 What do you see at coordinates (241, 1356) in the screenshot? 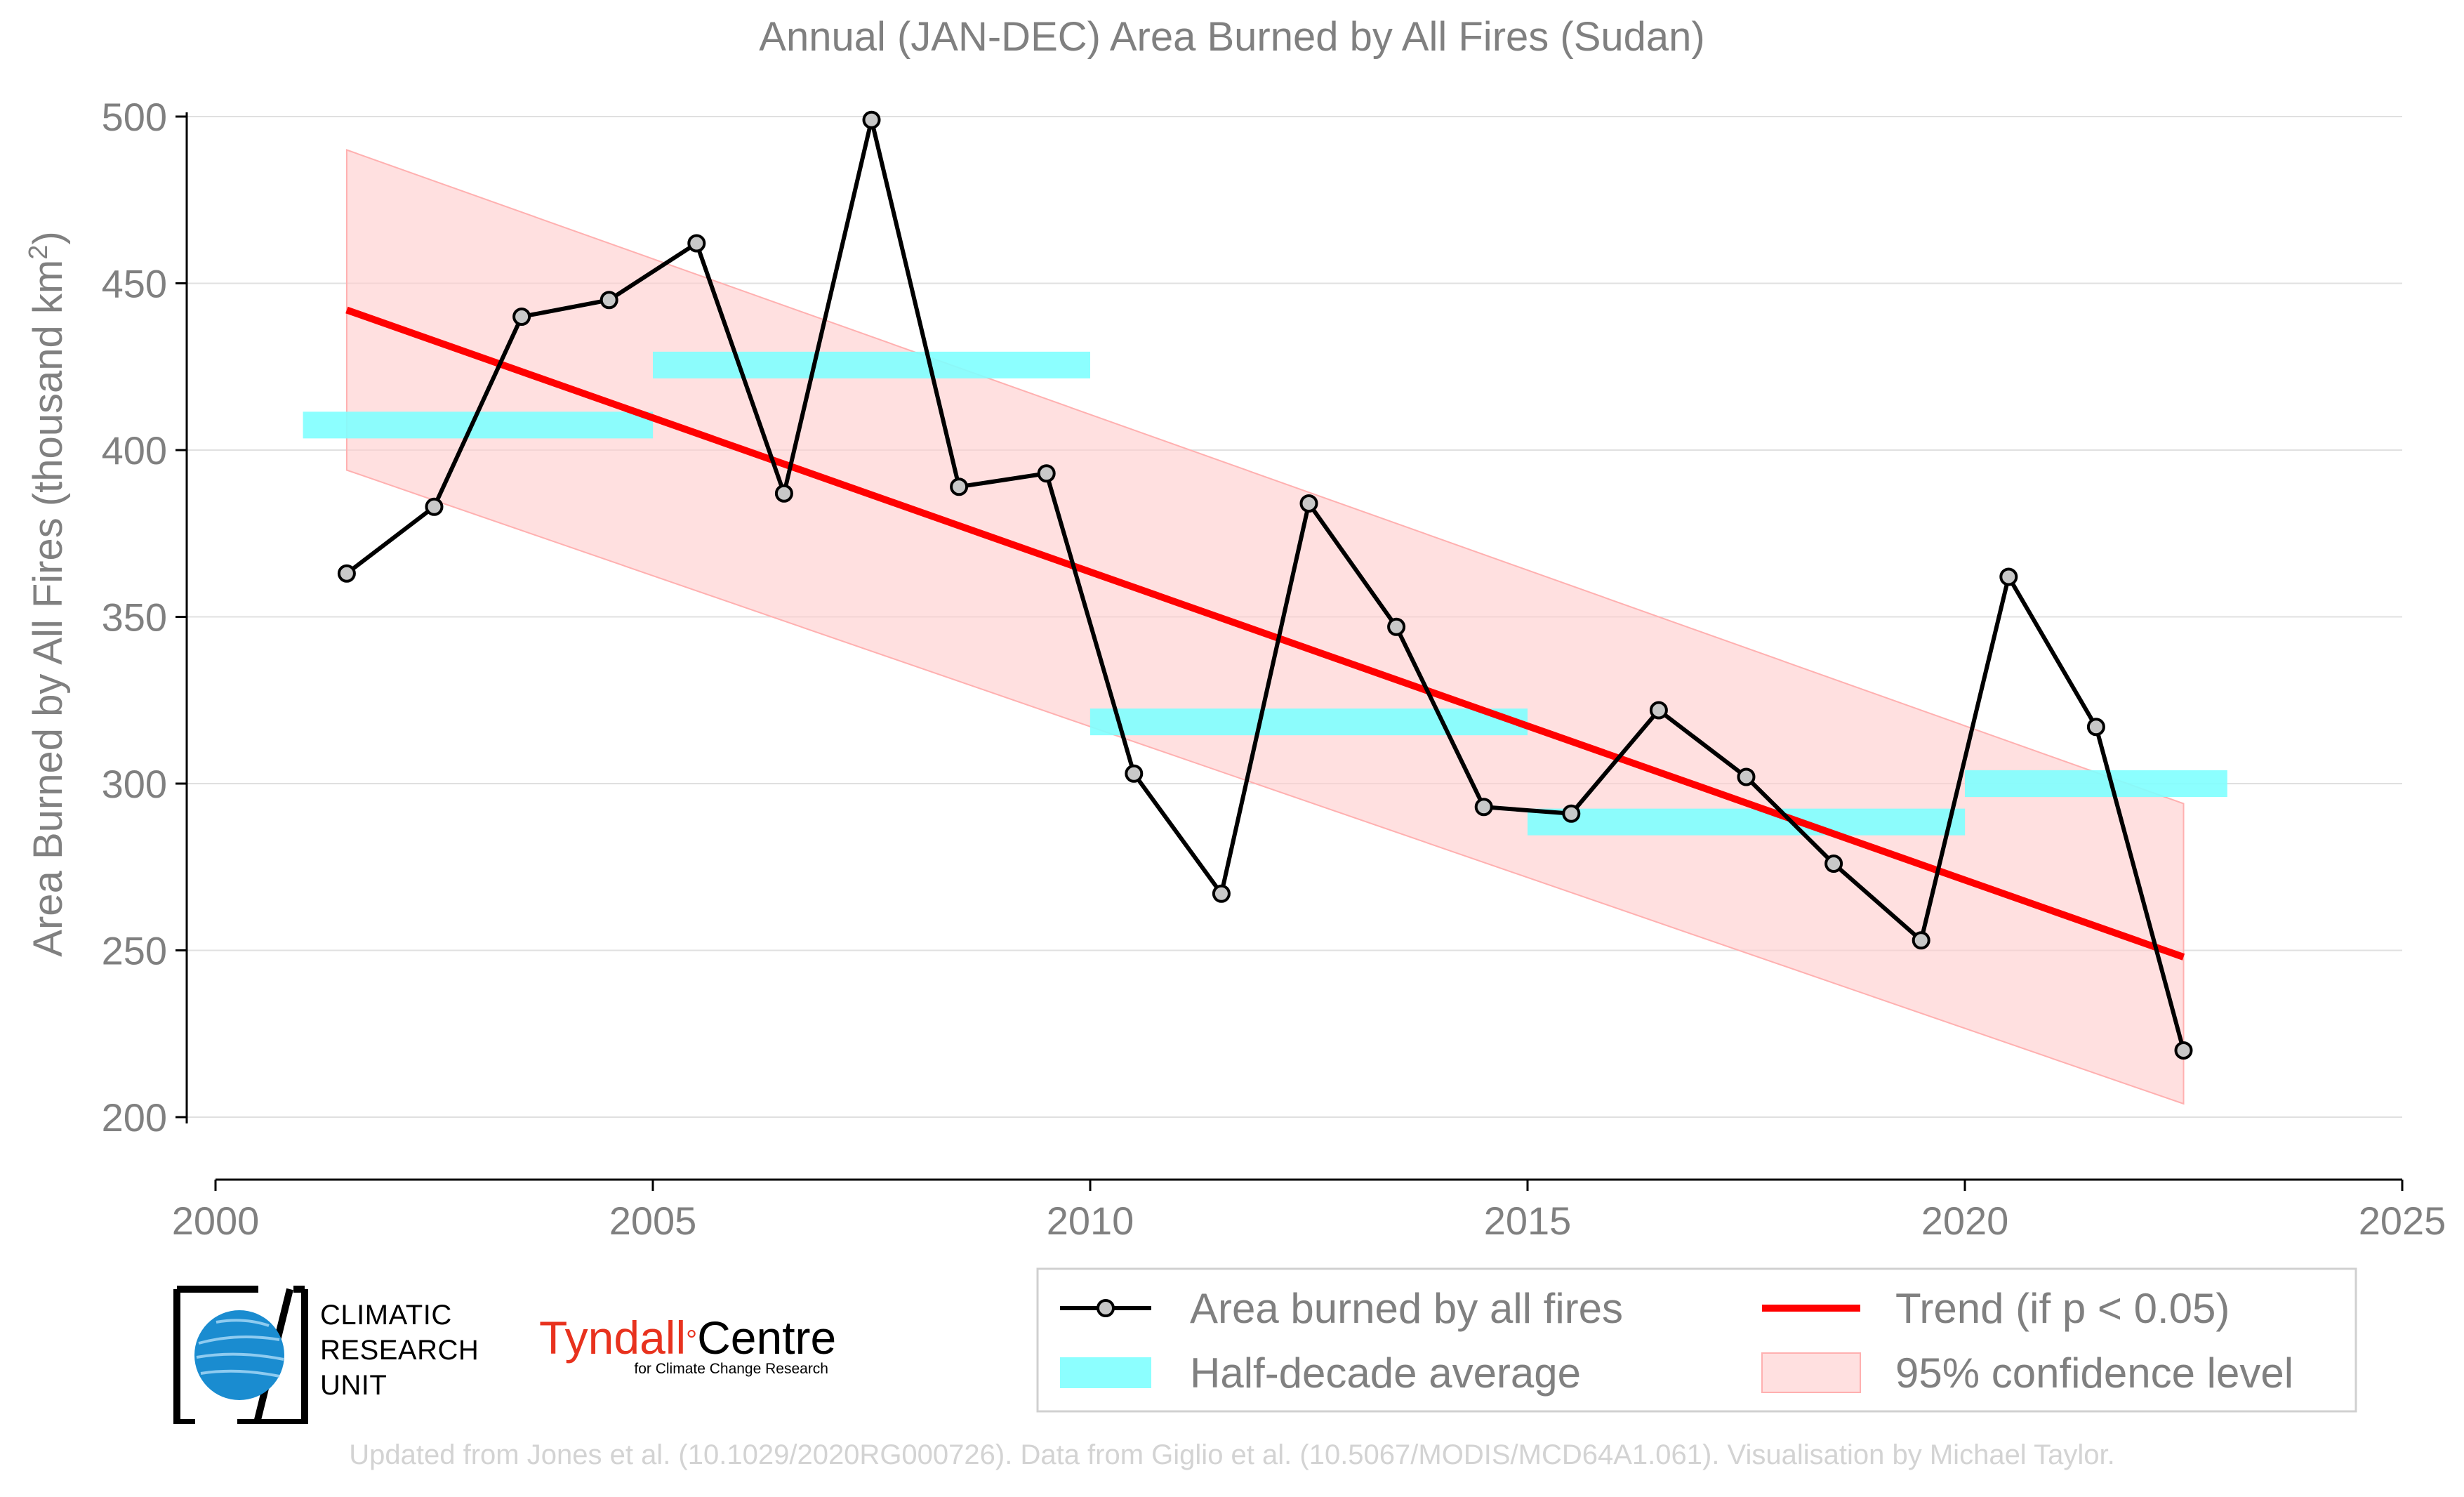
I see `cru-globe-icon` at bounding box center [241, 1356].